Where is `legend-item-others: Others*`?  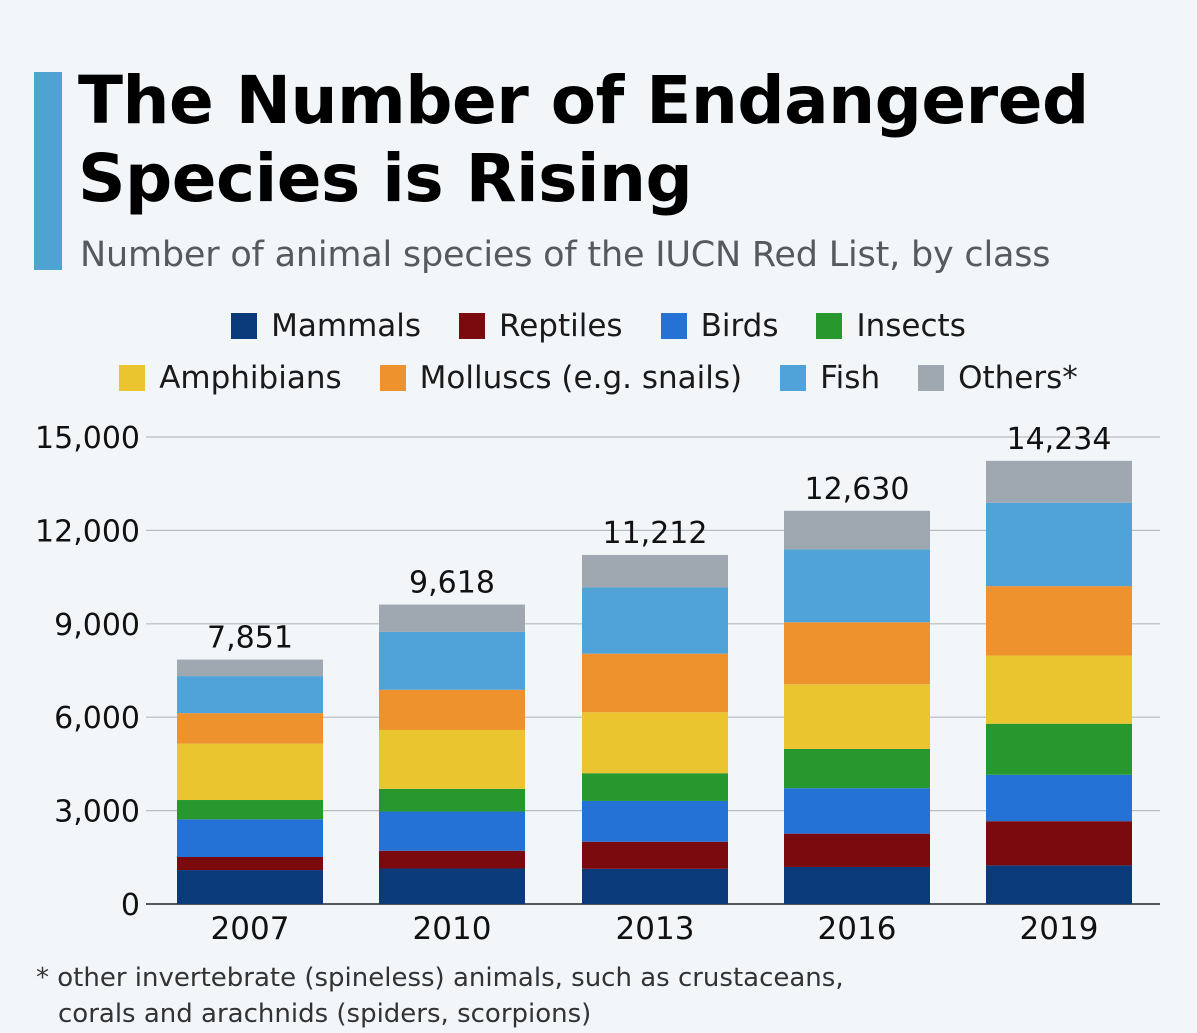
legend-item-others: Others* is located at coordinates (998, 378).